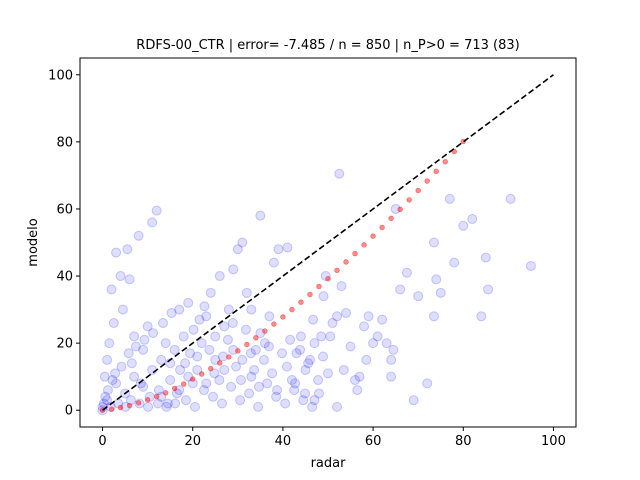  What do you see at coordinates (69, 411) in the screenshot?
I see `y-tick-label: 0` at bounding box center [69, 411].